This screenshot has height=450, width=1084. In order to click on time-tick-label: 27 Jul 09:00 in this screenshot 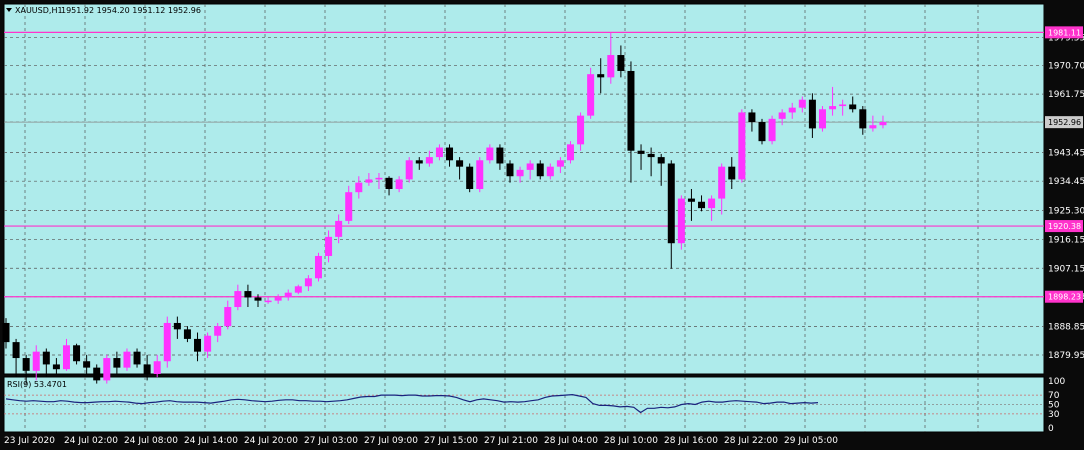, I will do `click(391, 441)`.